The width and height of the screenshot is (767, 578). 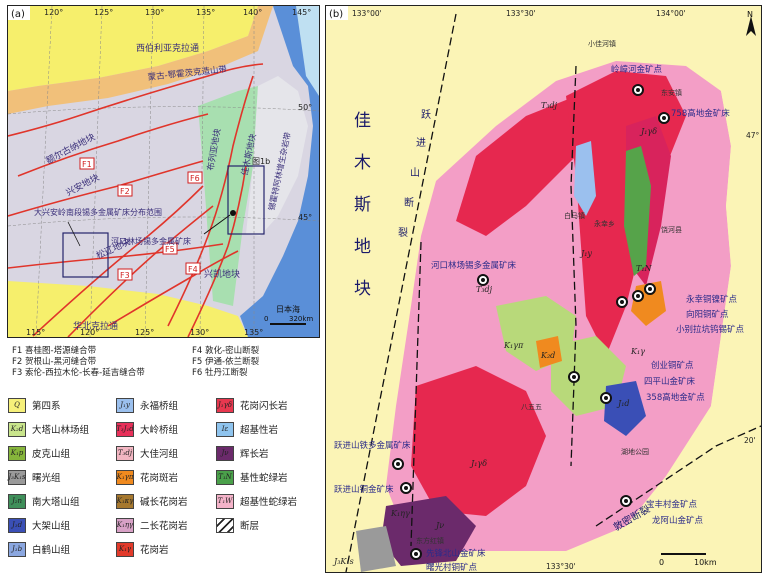 What do you see at coordinates (17, 525) in the screenshot?
I see `legend-swatch: J₁d` at bounding box center [17, 525].